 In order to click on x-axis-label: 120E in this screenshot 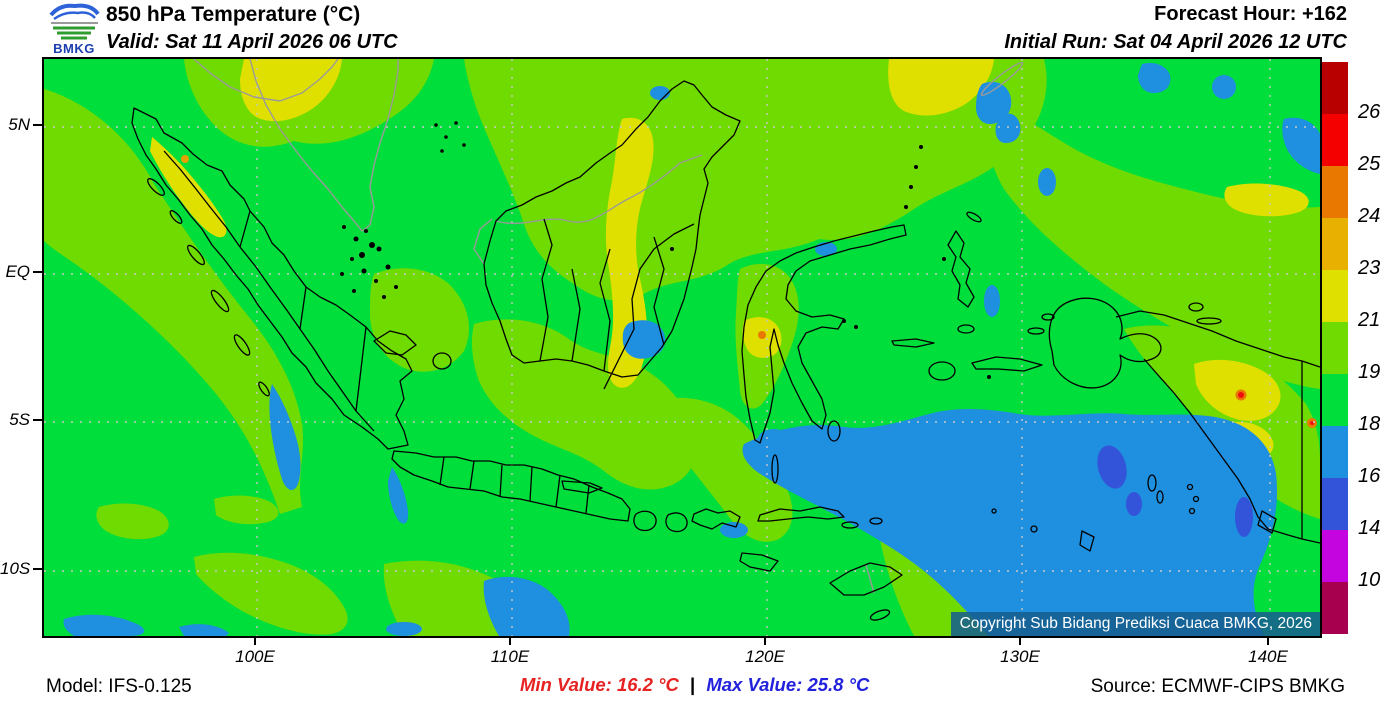, I will do `click(765, 656)`.